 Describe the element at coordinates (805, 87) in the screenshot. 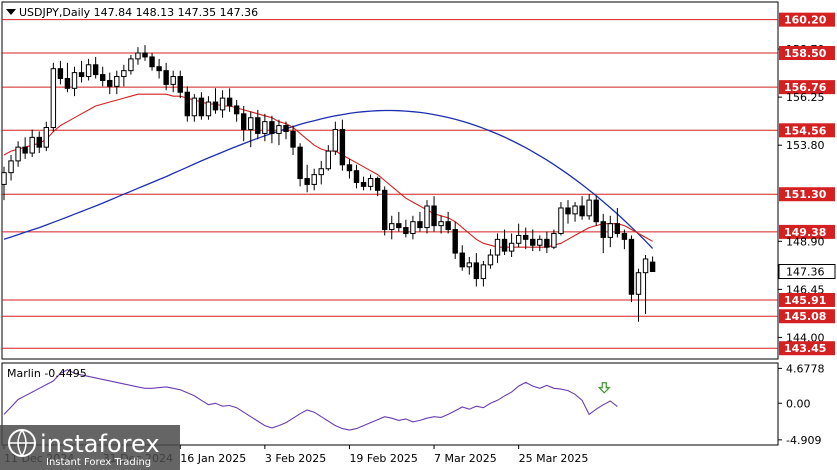

I see `level-label: 156.76` at that location.